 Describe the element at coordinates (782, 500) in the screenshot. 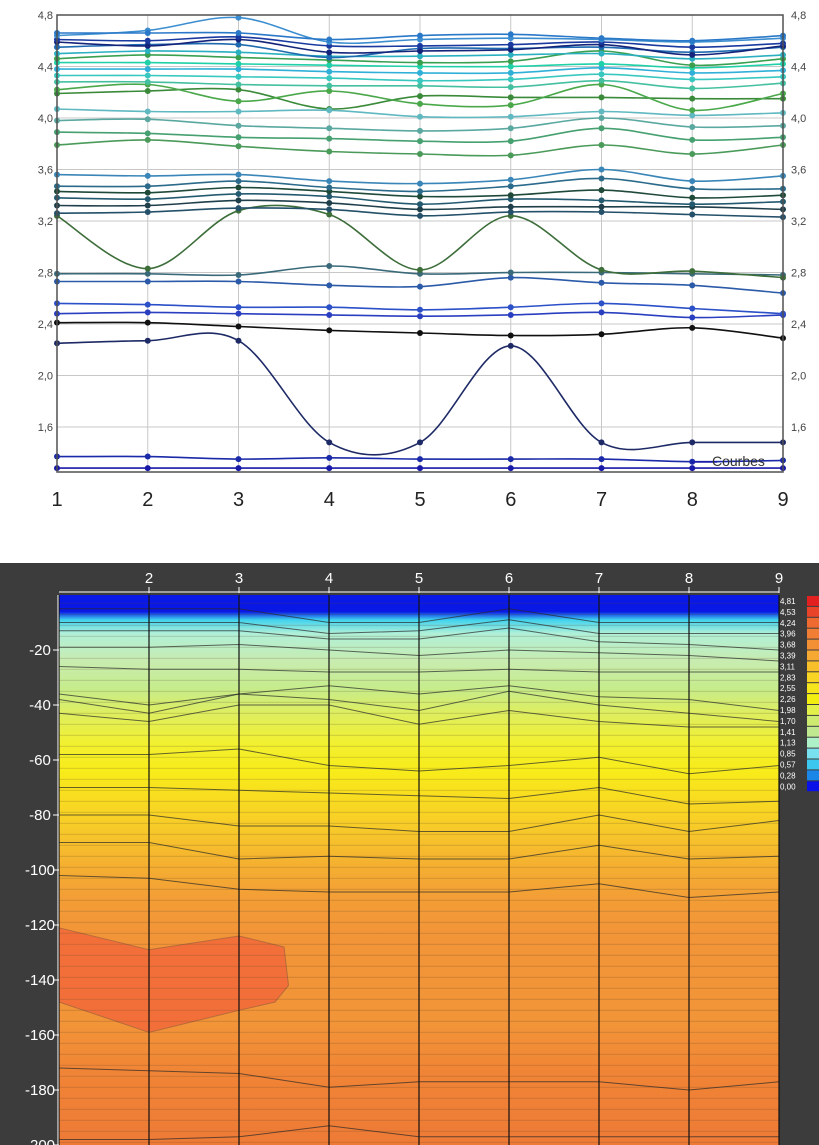

I see `x-tick-label: 9` at that location.